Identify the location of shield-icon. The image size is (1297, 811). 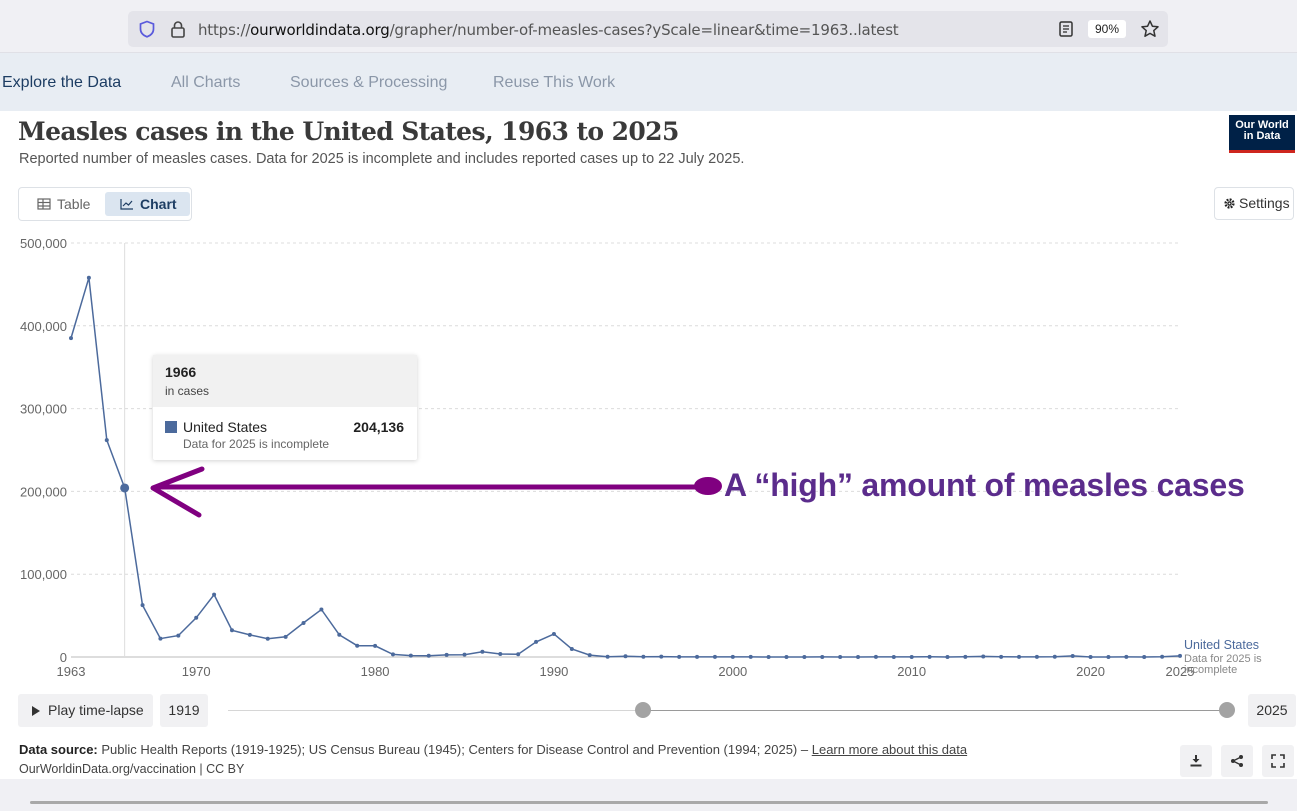
(147, 31).